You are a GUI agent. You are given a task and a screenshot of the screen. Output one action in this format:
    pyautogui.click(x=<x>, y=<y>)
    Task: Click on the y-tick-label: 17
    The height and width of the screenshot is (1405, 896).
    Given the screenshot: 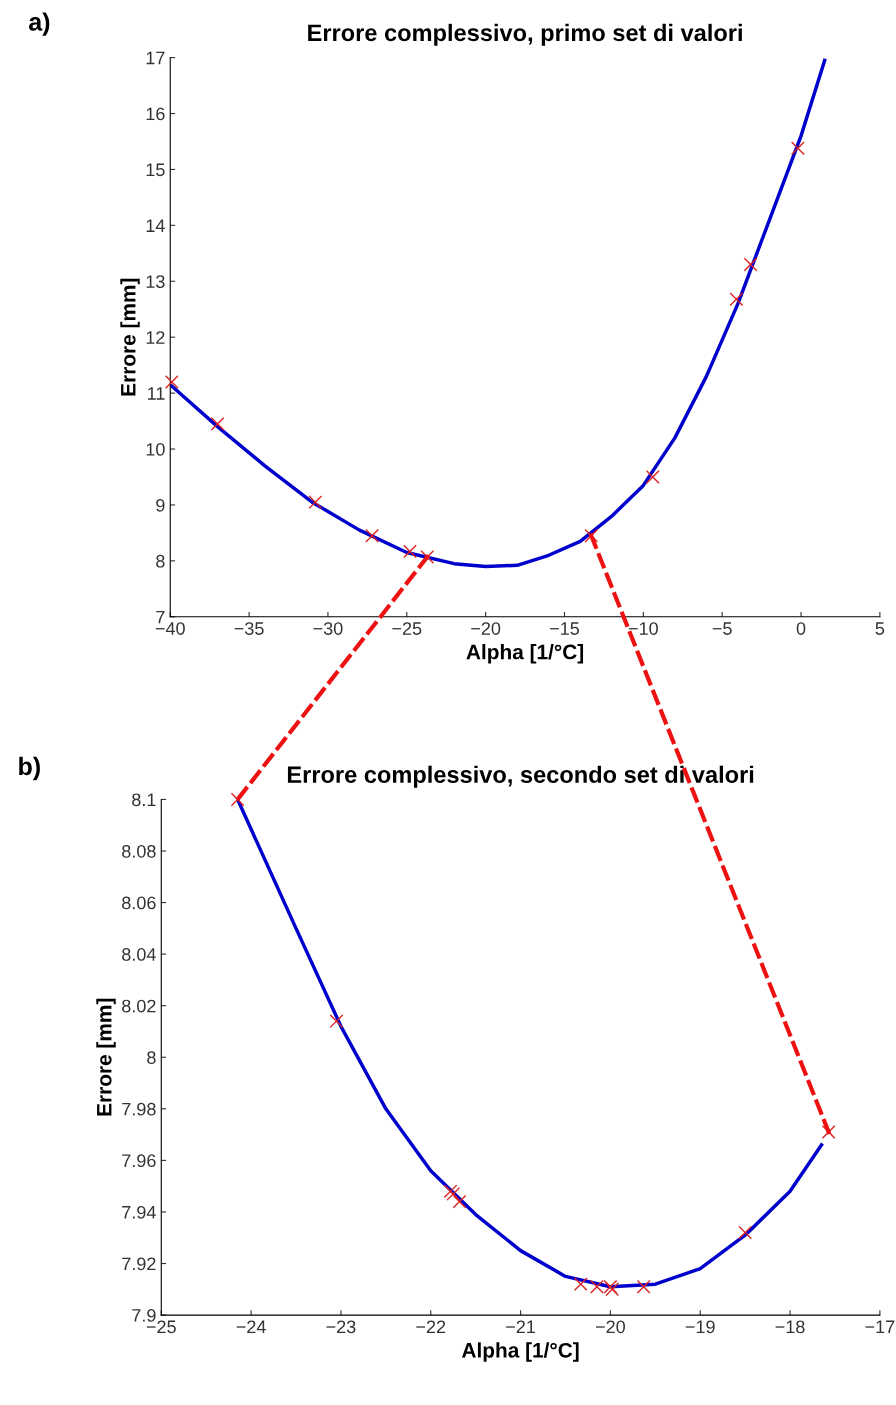 What is the action you would take?
    pyautogui.click(x=155, y=58)
    